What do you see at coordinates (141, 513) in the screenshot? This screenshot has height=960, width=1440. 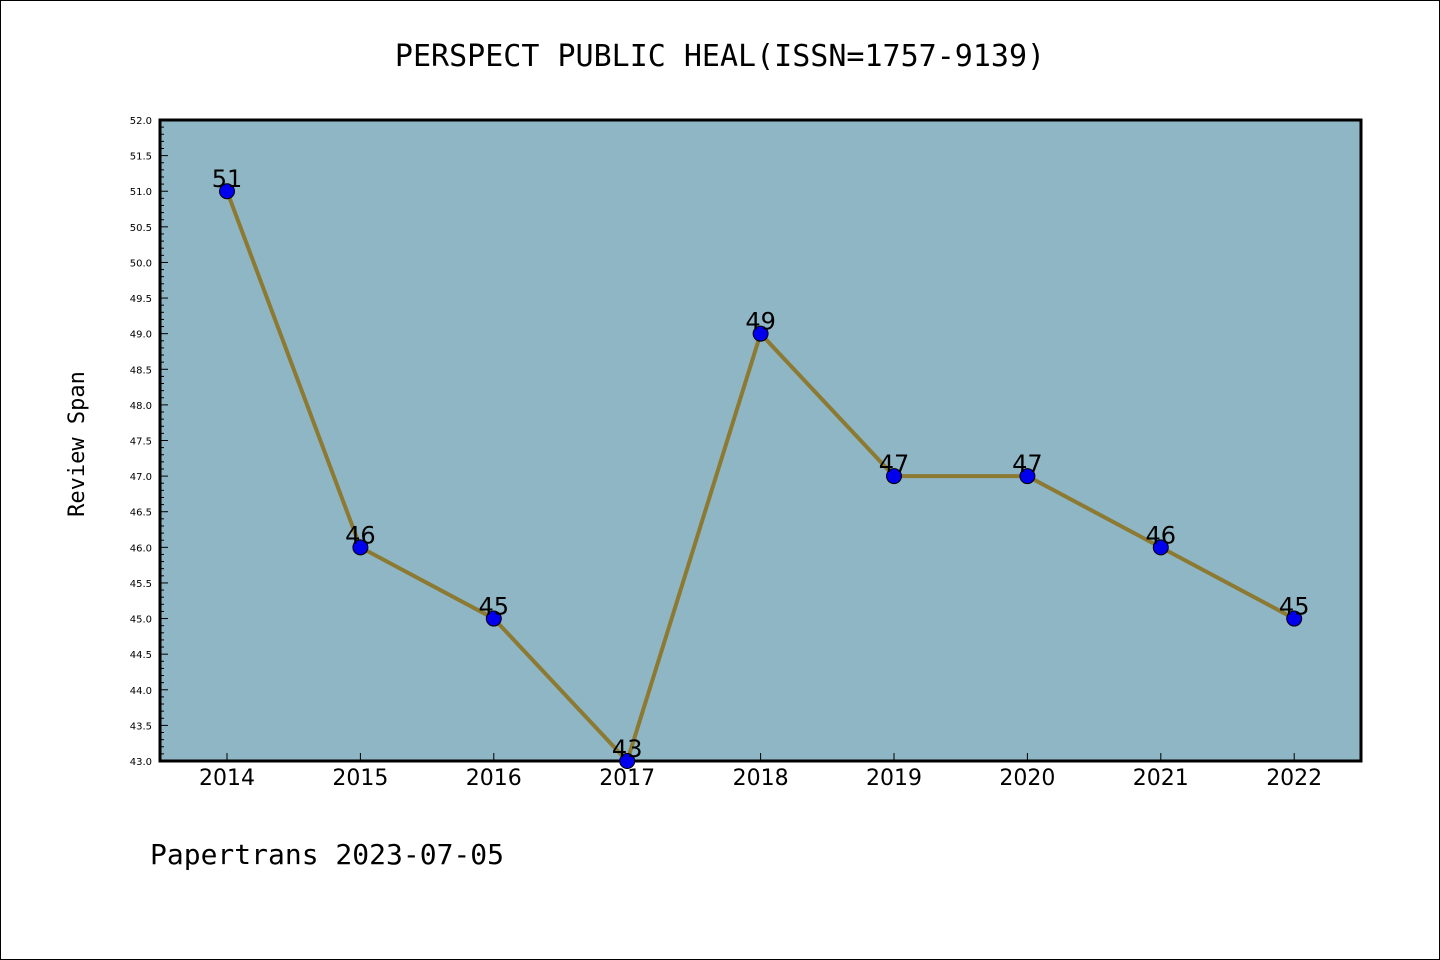 I see `y-tick-label: 46.5` at bounding box center [141, 513].